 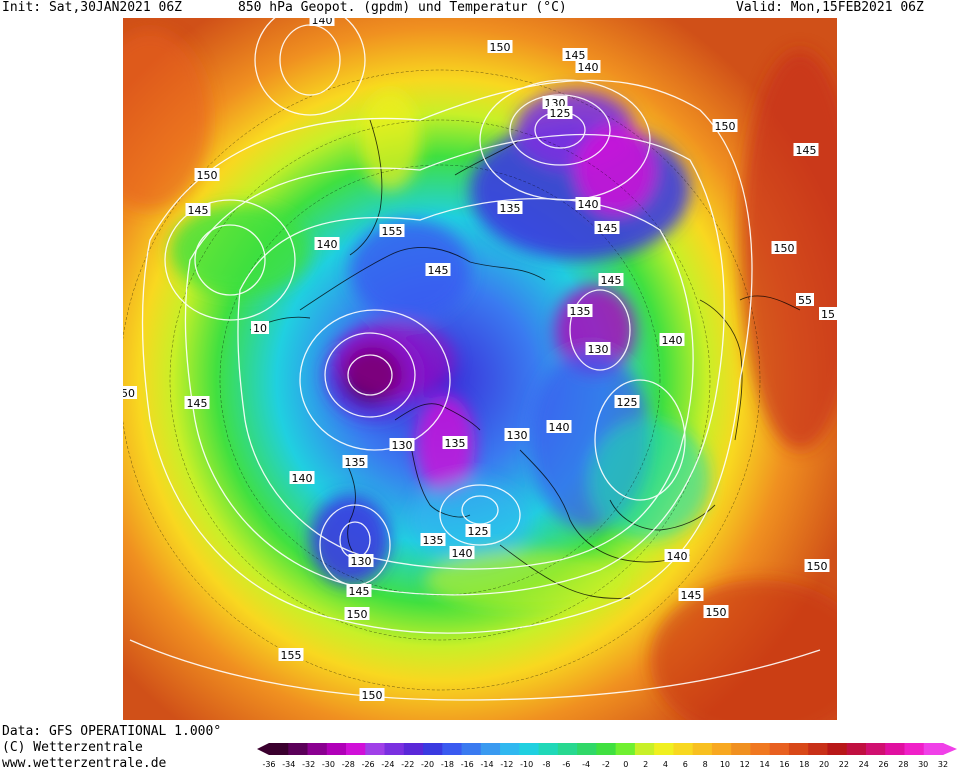 What do you see at coordinates (824, 764) in the screenshot?
I see `legend-tick-label: 20` at bounding box center [824, 764].